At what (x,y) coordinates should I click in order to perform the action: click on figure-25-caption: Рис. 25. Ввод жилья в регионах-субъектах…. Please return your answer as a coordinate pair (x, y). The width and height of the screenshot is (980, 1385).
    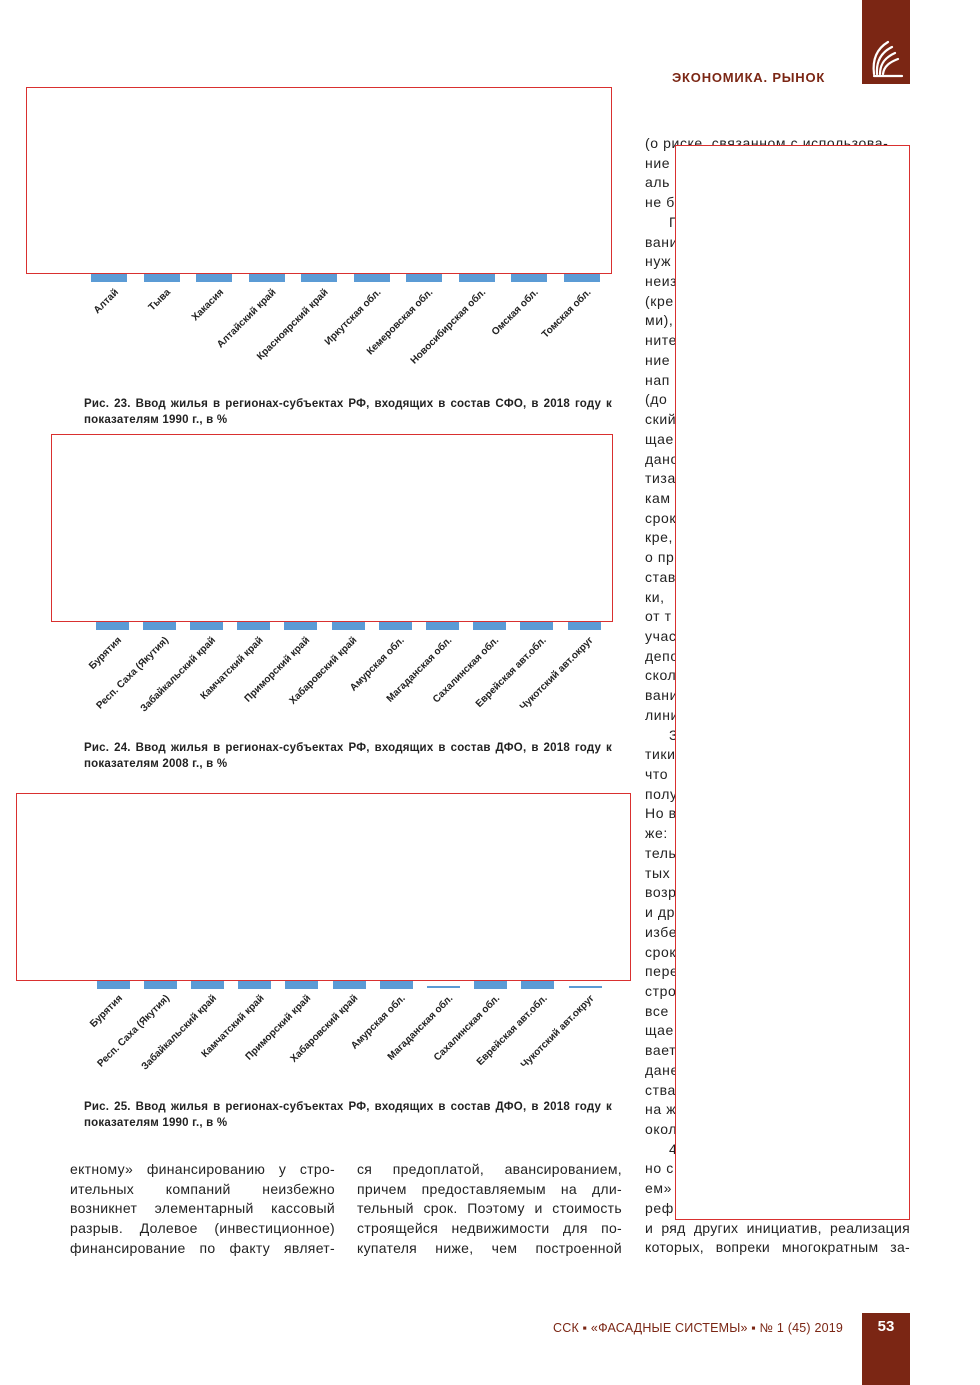
    Looking at the image, I should click on (348, 1115).